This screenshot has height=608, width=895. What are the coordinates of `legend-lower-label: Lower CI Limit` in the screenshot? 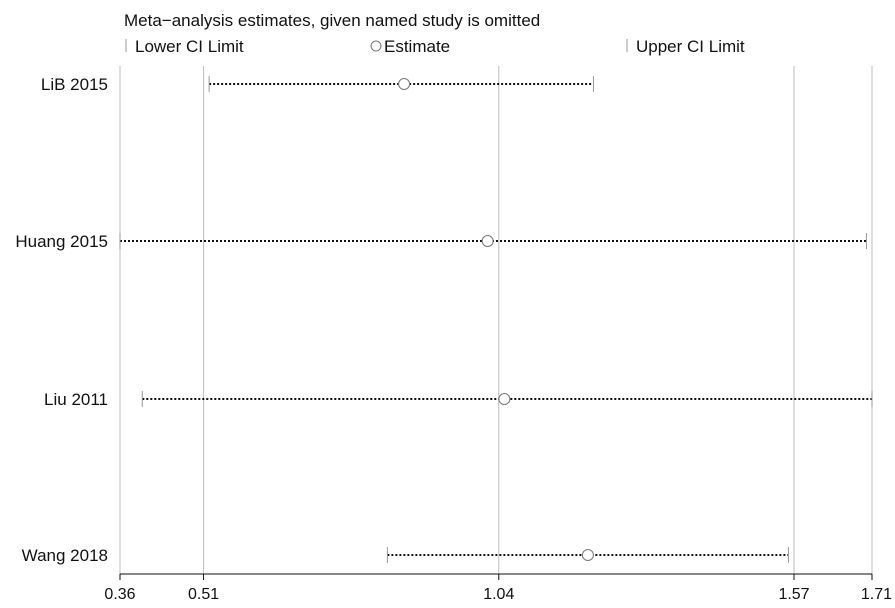 It's located at (189, 46).